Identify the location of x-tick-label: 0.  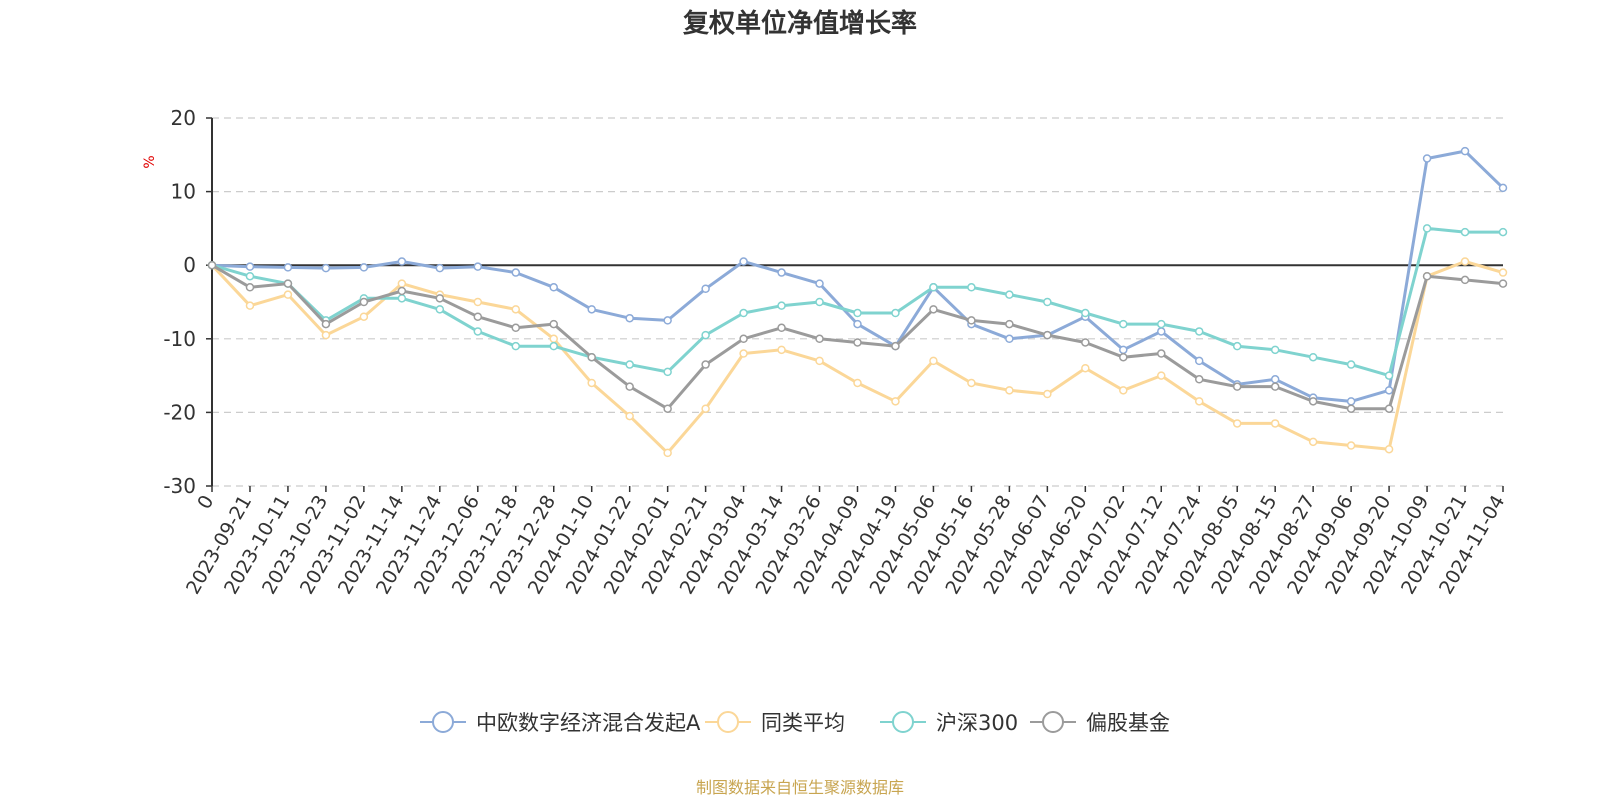
(205, 502).